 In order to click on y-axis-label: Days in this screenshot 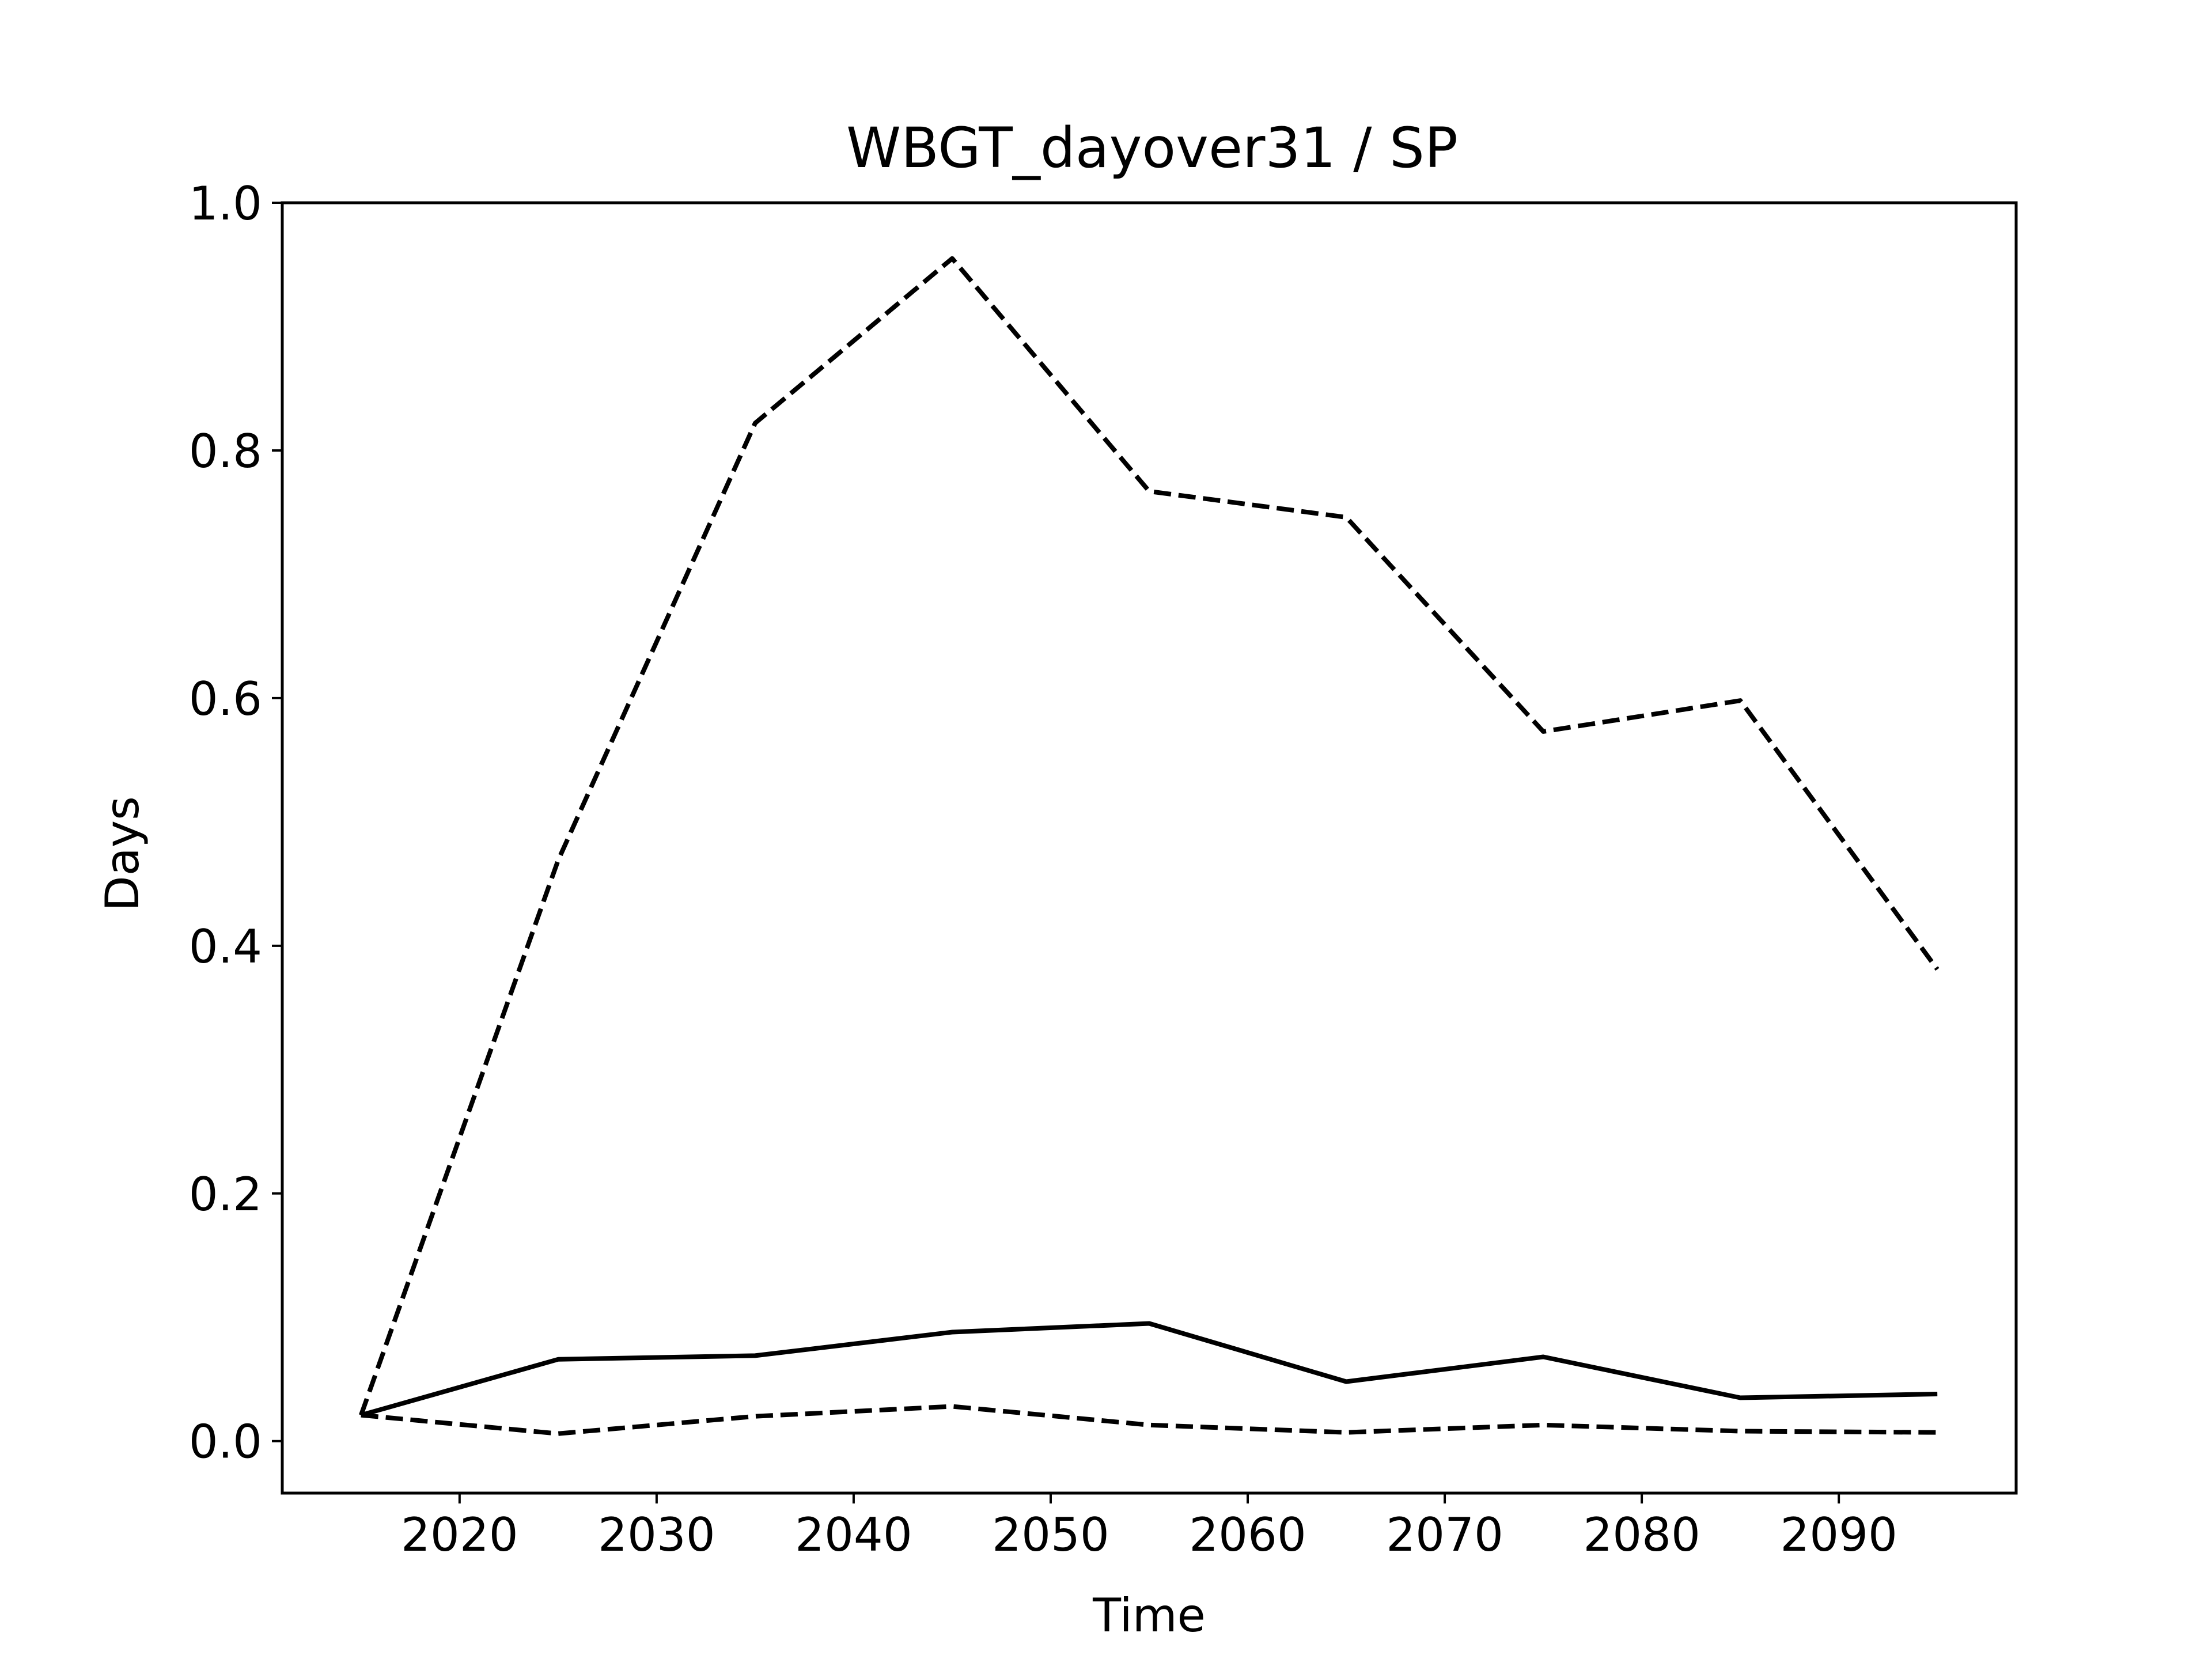, I will do `click(122, 853)`.